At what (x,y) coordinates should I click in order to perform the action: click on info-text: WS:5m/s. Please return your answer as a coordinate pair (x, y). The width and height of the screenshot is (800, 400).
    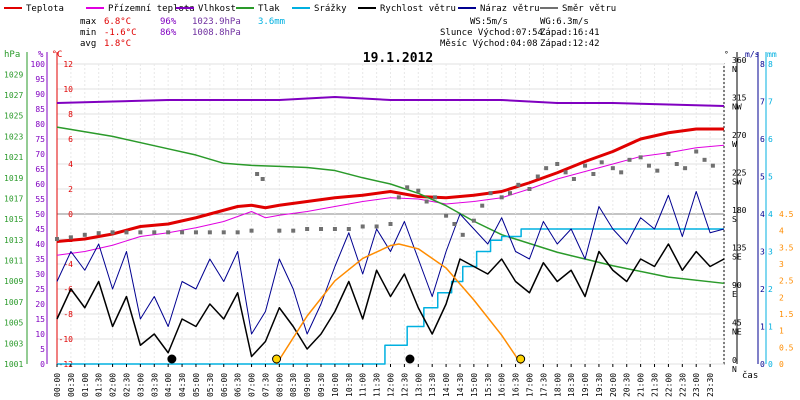
    Looking at the image, I should click on (489, 22).